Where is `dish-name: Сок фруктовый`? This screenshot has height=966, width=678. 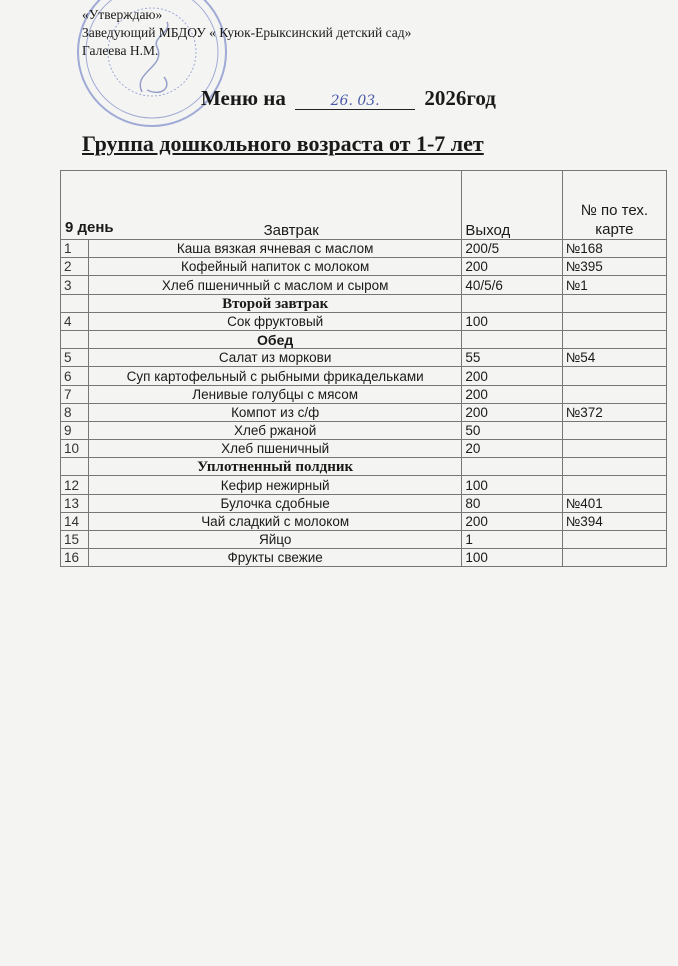
dish-name: Сок фруктовый is located at coordinates (275, 321).